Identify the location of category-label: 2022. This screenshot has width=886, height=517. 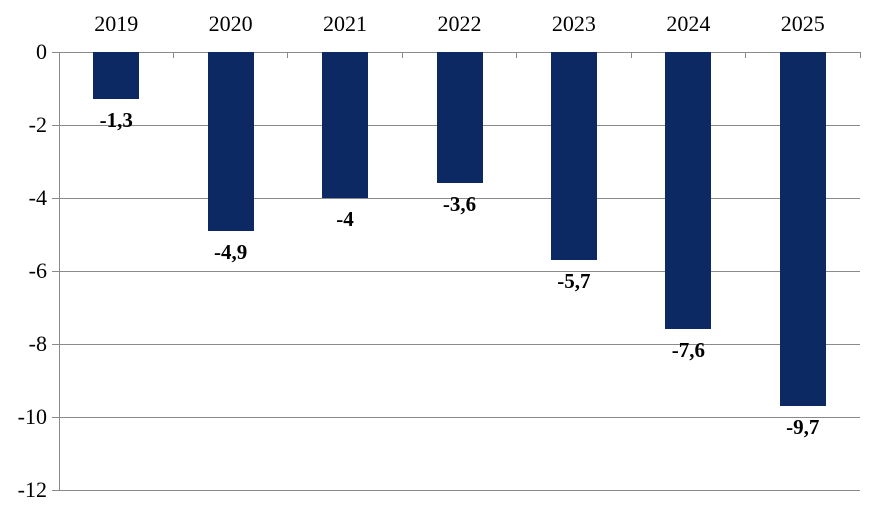
(459, 23).